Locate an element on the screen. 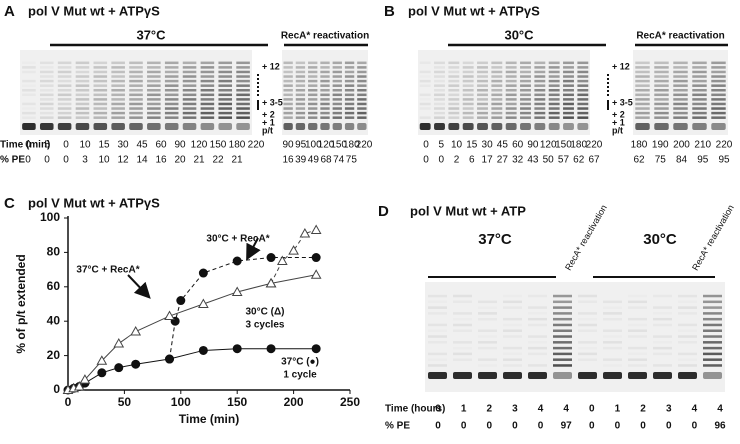  cell: 120 is located at coordinates (326, 145).